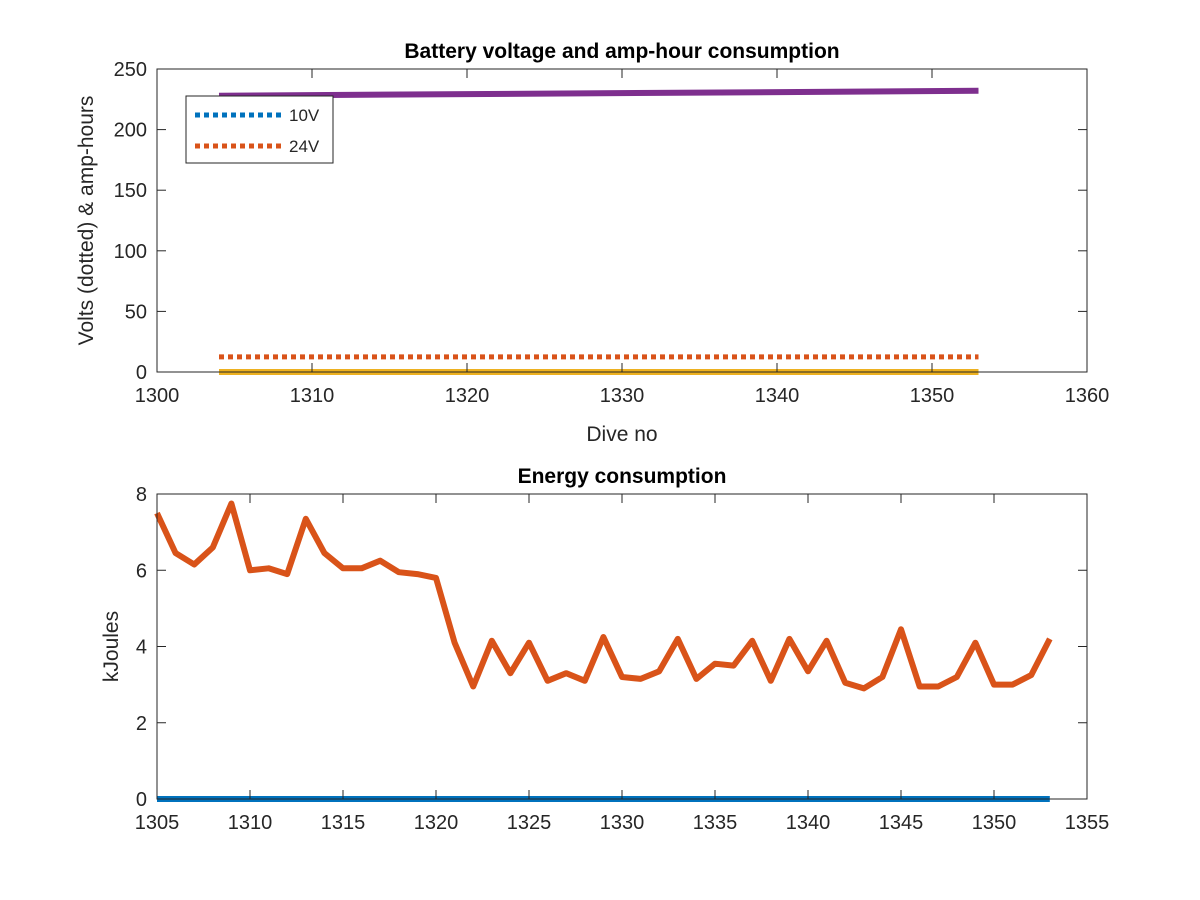 Image resolution: width=1200 pixels, height=900 pixels. What do you see at coordinates (304, 115) in the screenshot?
I see `legend-label-10v: 10V` at bounding box center [304, 115].